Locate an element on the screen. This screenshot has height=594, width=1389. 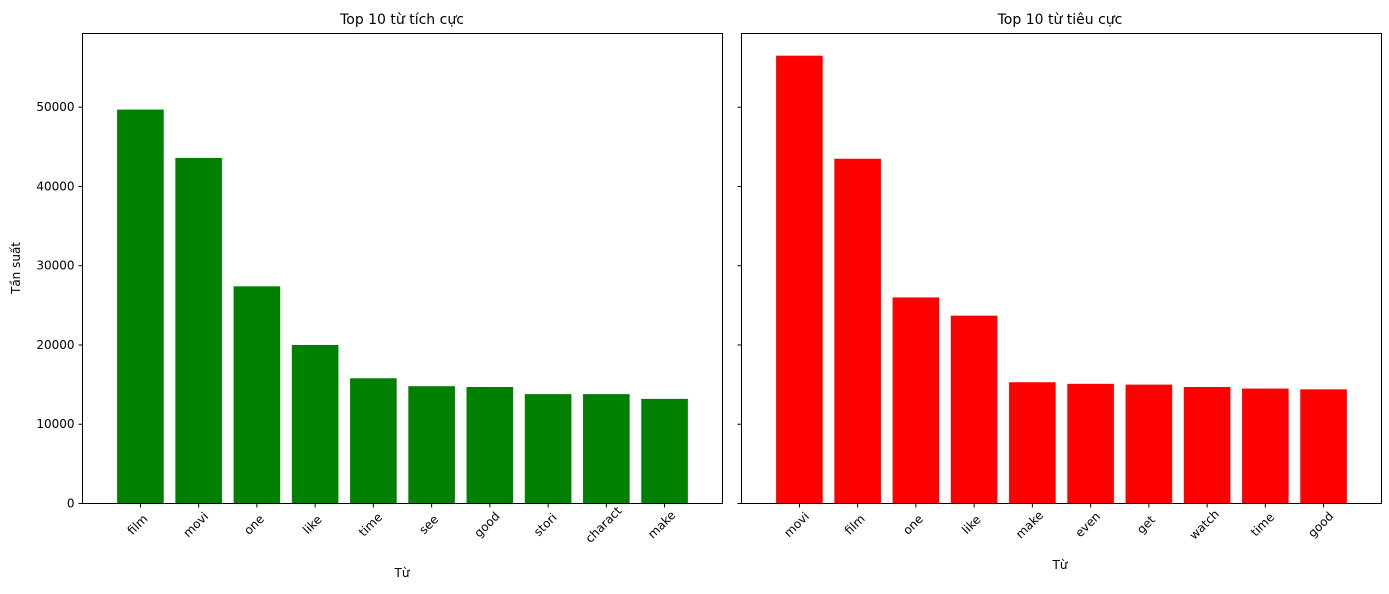
y-ticks is located at coordinates (739, 305).